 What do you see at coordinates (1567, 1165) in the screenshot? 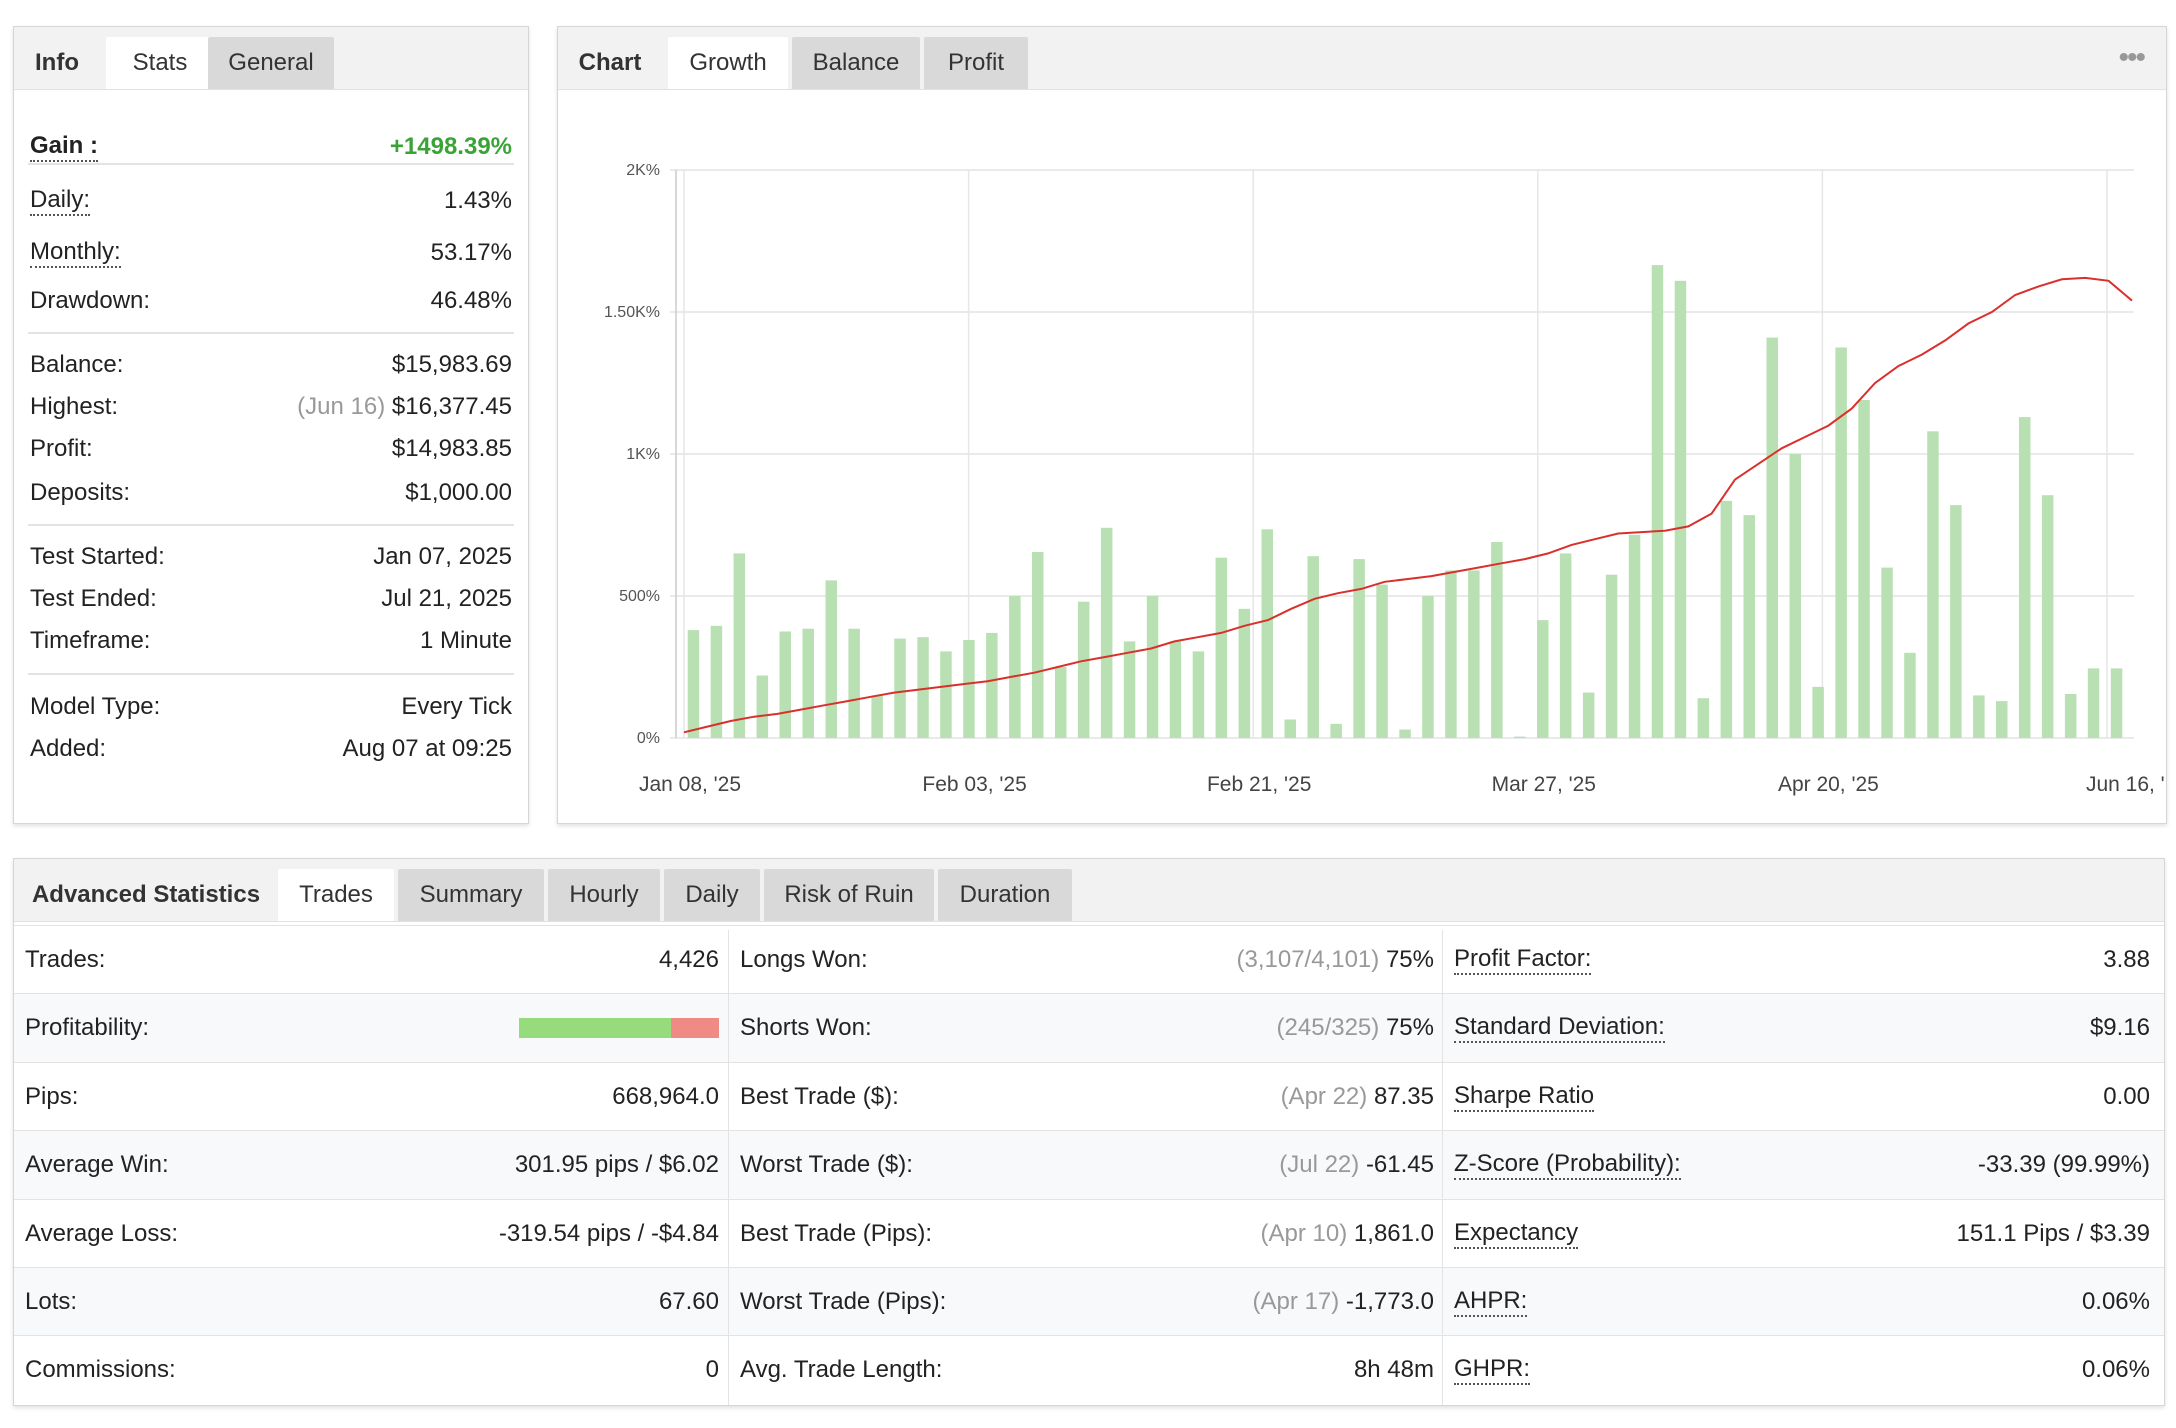
I see `stat-label: Z-Score (Probability):` at bounding box center [1567, 1165].